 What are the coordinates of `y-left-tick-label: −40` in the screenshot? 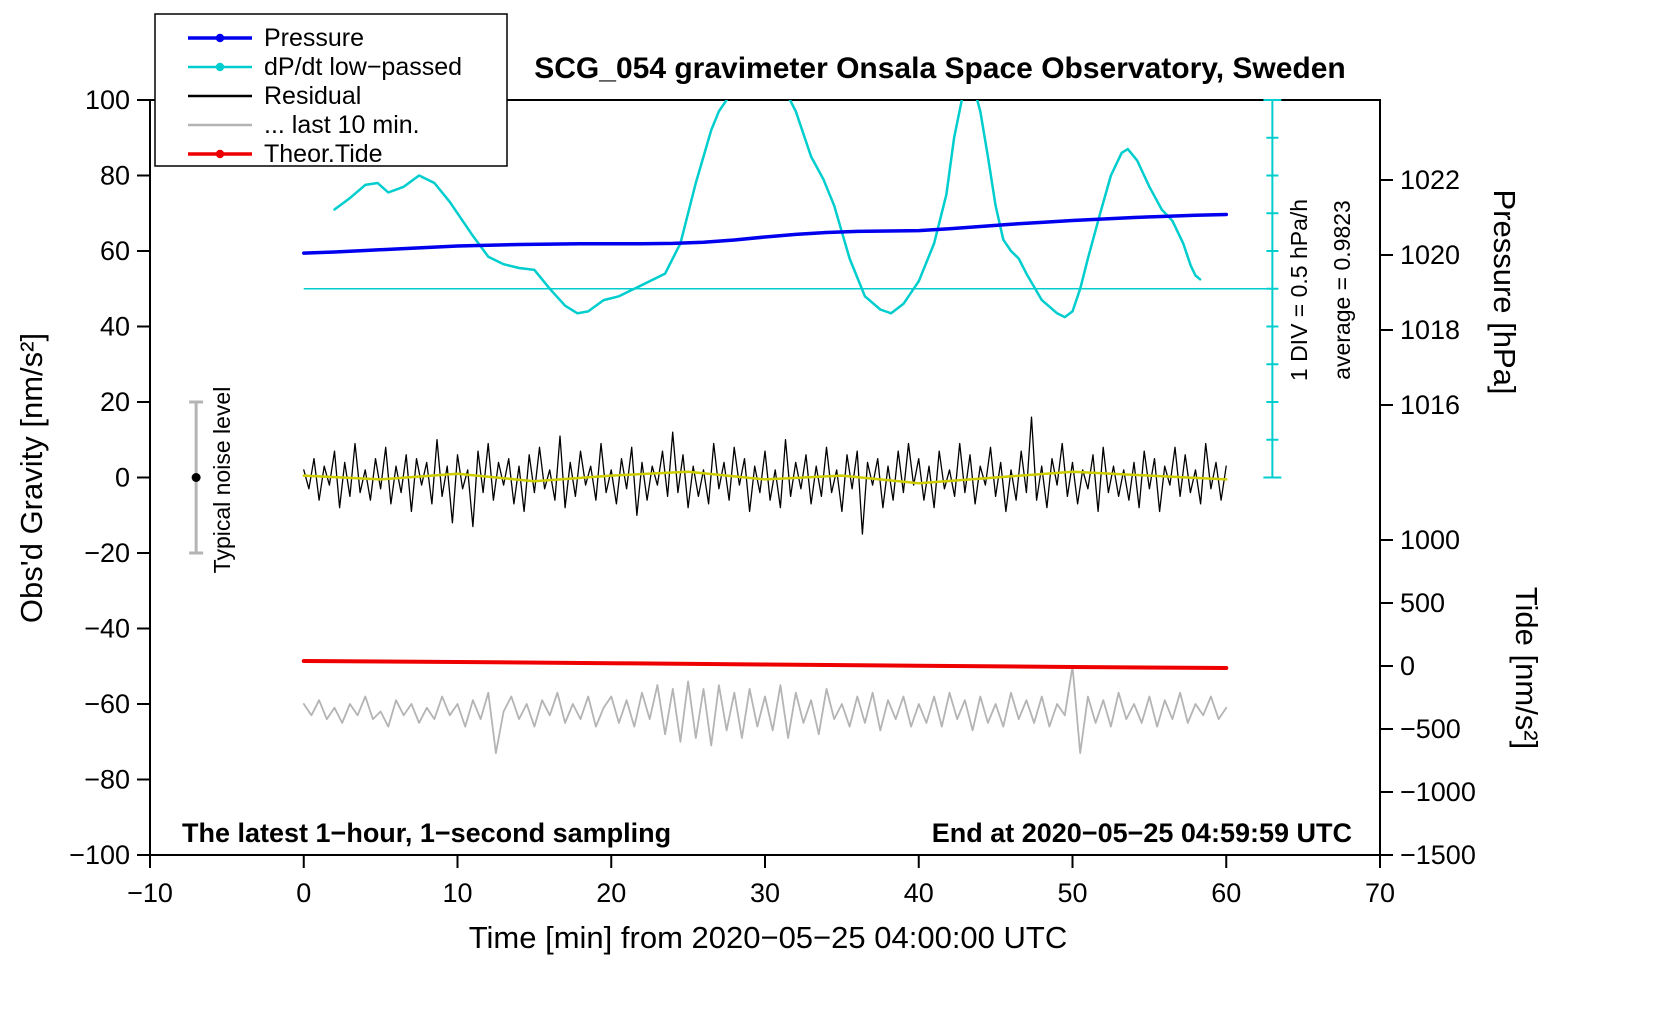 It's located at (107, 629).